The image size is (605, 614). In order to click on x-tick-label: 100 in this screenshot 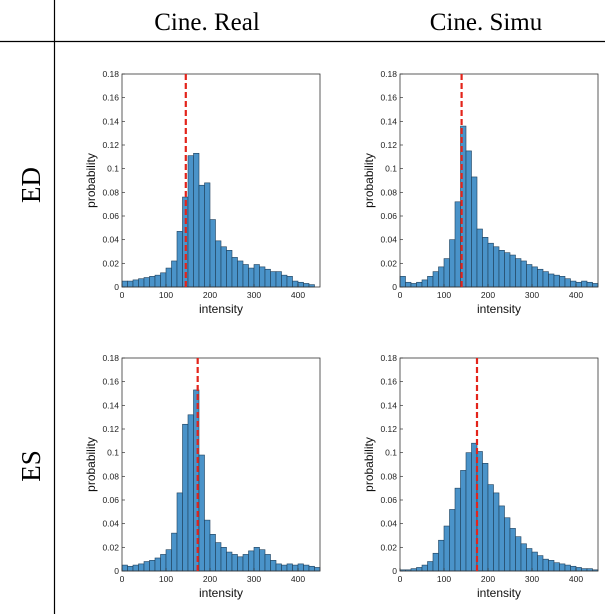, I will do `click(166, 295)`.